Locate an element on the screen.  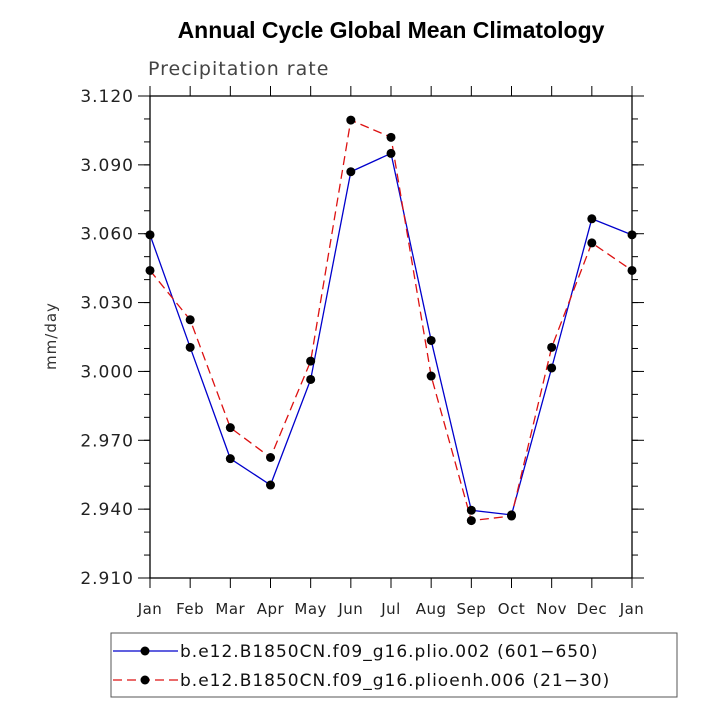
x-tick-label: Dec is located at coordinates (592, 609).